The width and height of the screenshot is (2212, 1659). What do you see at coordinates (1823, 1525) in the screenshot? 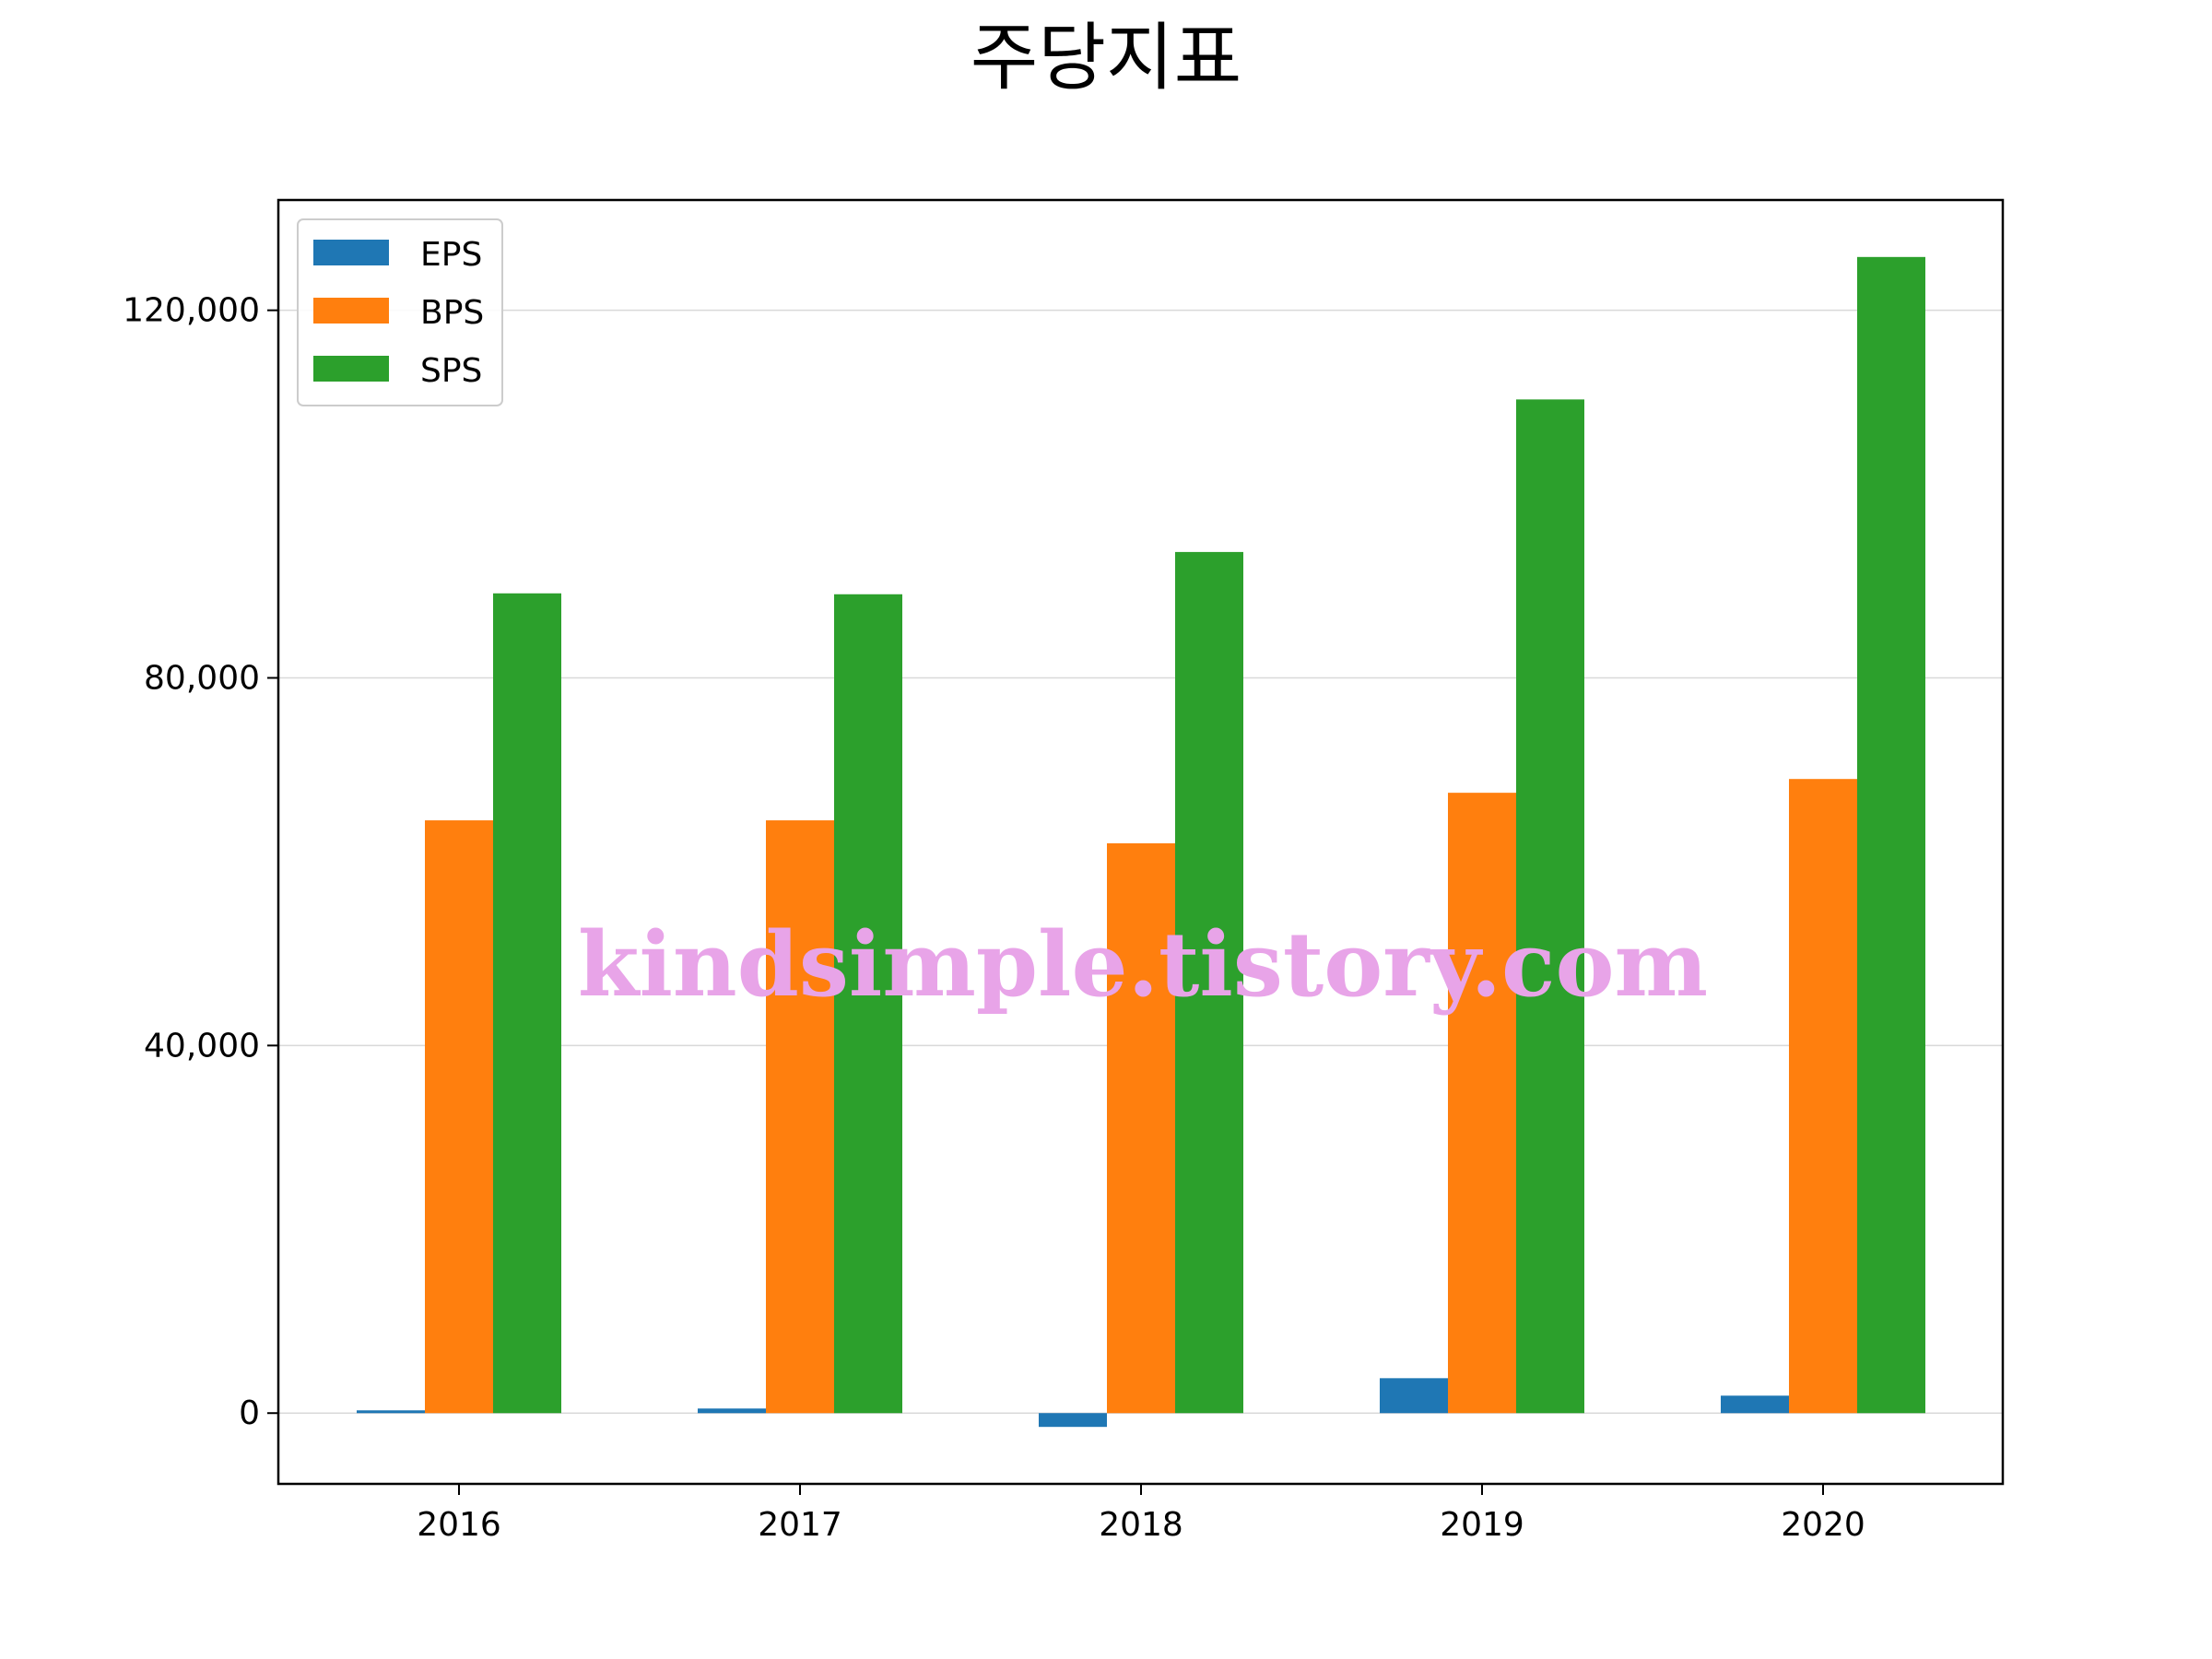
I see `x-tick-label: 2020` at bounding box center [1823, 1525].